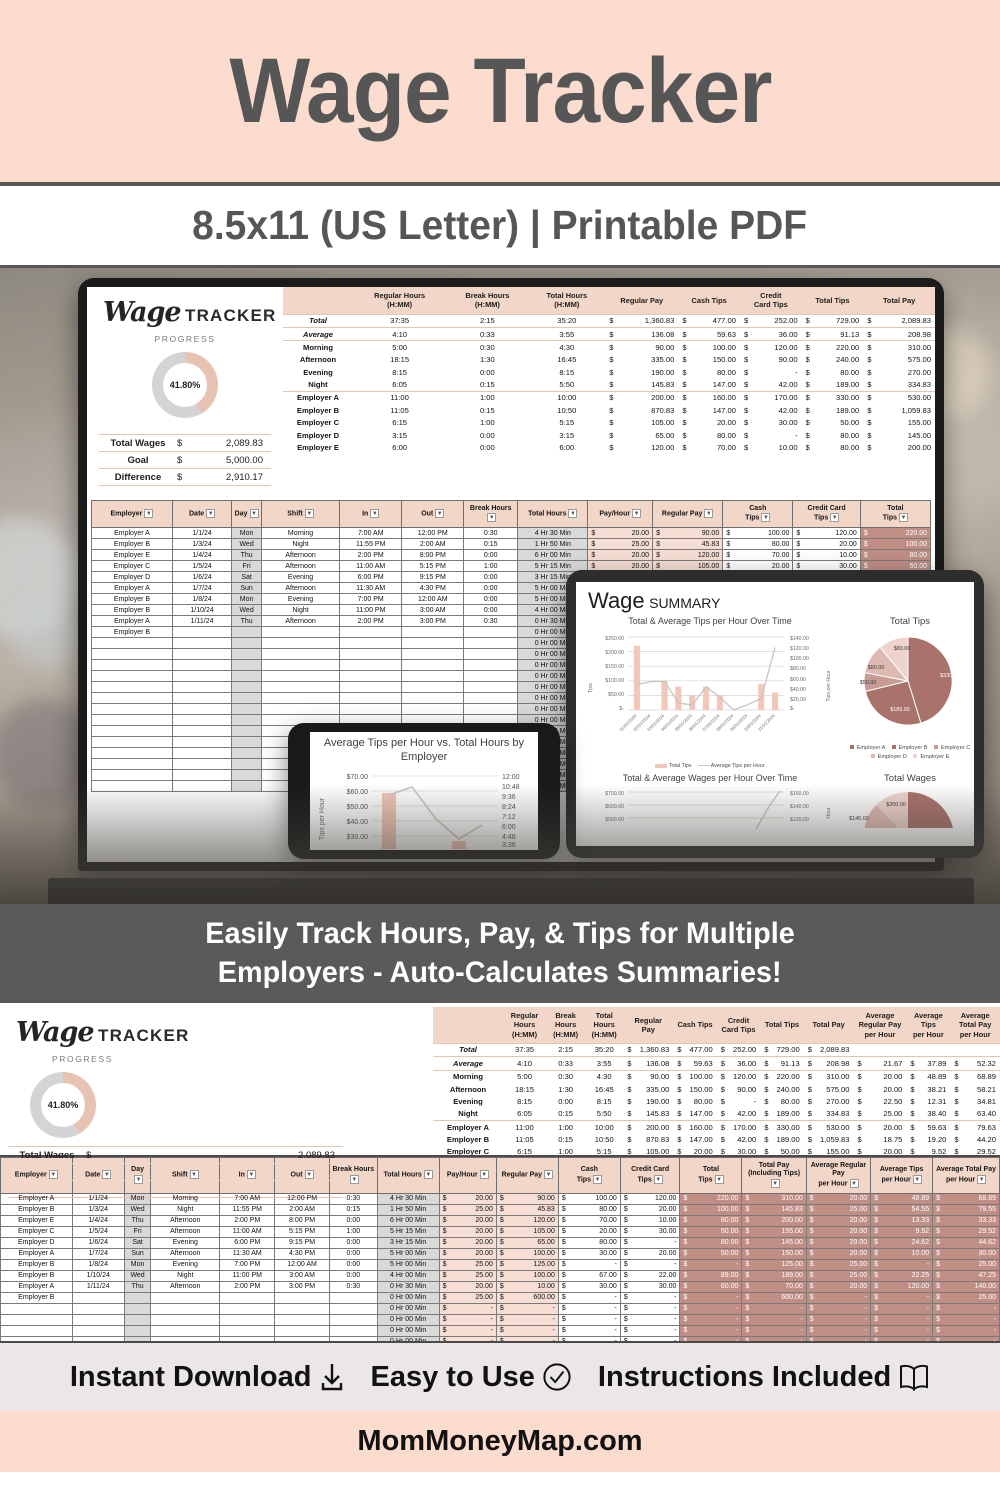 The width and height of the screenshot is (1000, 1500). What do you see at coordinates (185, 1297) in the screenshot?
I see `detail-cell-shift` at bounding box center [185, 1297].